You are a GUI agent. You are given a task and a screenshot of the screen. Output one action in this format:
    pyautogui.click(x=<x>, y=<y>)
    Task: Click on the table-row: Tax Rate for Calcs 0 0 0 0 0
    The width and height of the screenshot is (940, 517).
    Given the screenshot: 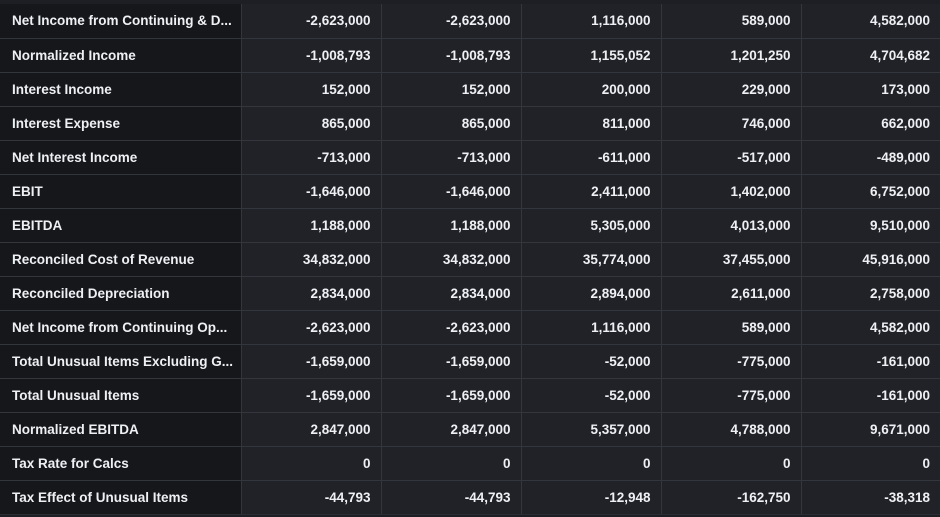 What is the action you would take?
    pyautogui.click(x=470, y=463)
    